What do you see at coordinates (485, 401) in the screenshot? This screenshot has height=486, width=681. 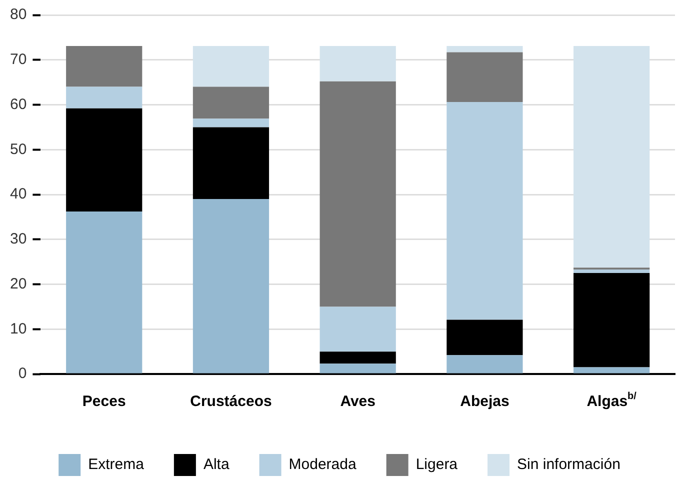 I see `x-tick-label: Abejas` at bounding box center [485, 401].